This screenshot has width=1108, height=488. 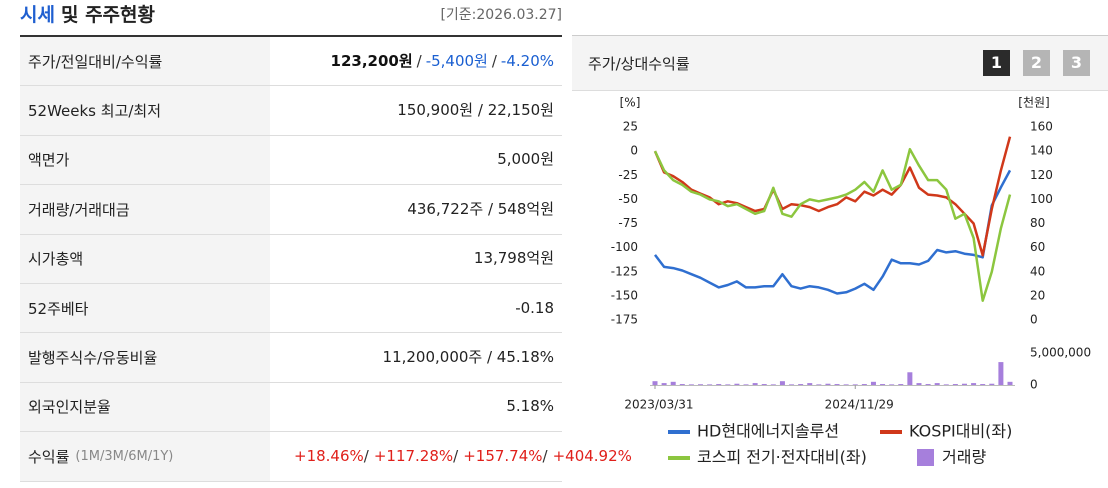 I want to click on volume-tick-label: 0, so click(x=1034, y=385).